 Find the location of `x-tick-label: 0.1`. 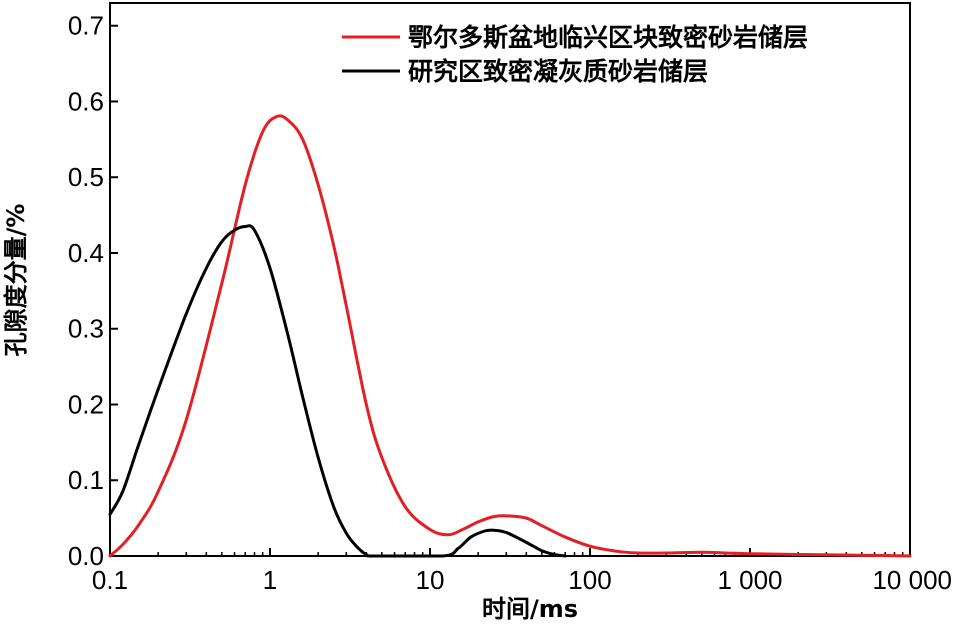

x-tick-label: 0.1 is located at coordinates (110, 580).